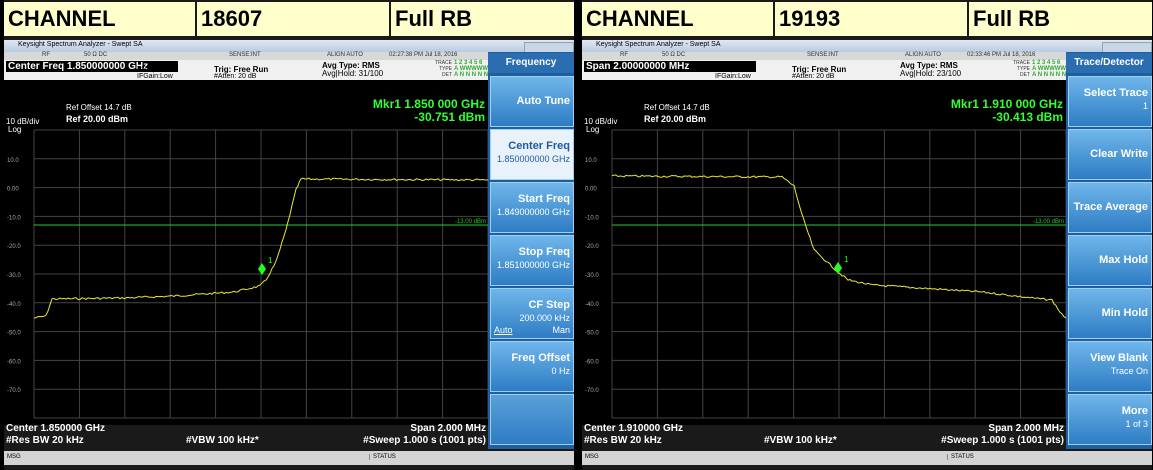 Image resolution: width=1153 pixels, height=470 pixels. I want to click on menu-button: More 1 of 3, so click(1110, 419).